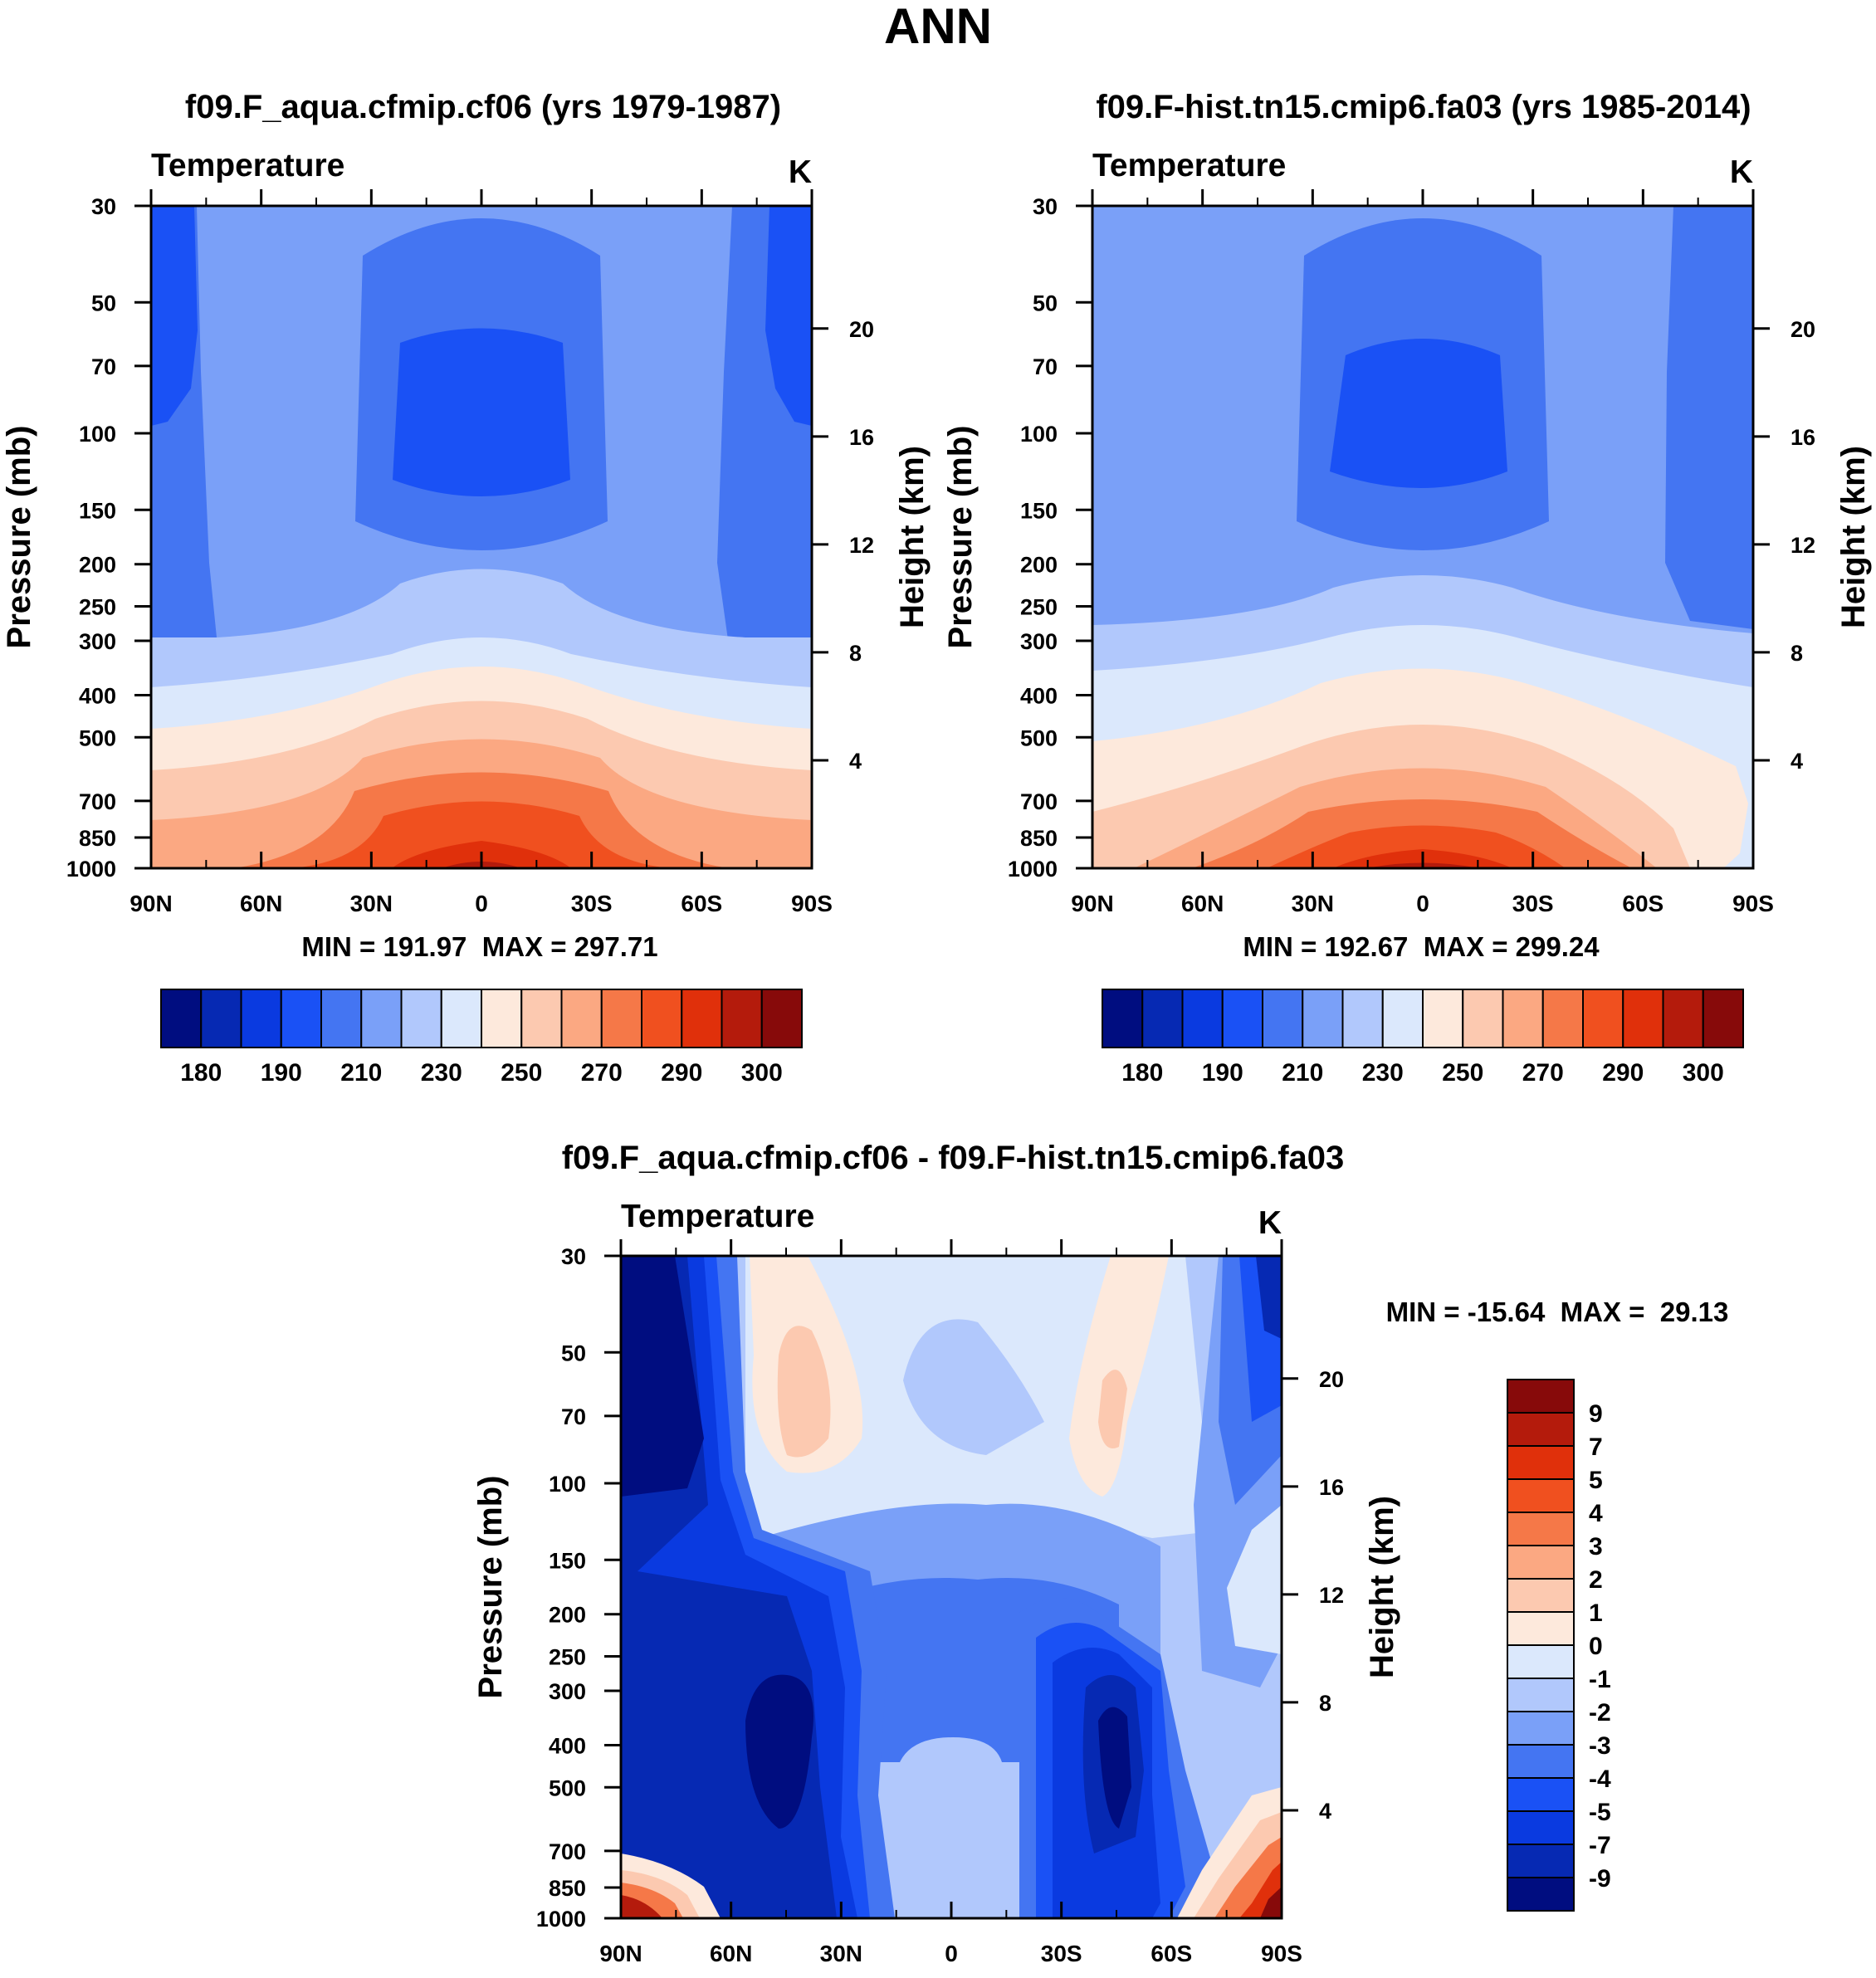  I want to click on panel-3-colorbar-label: 4, so click(1596, 1514).